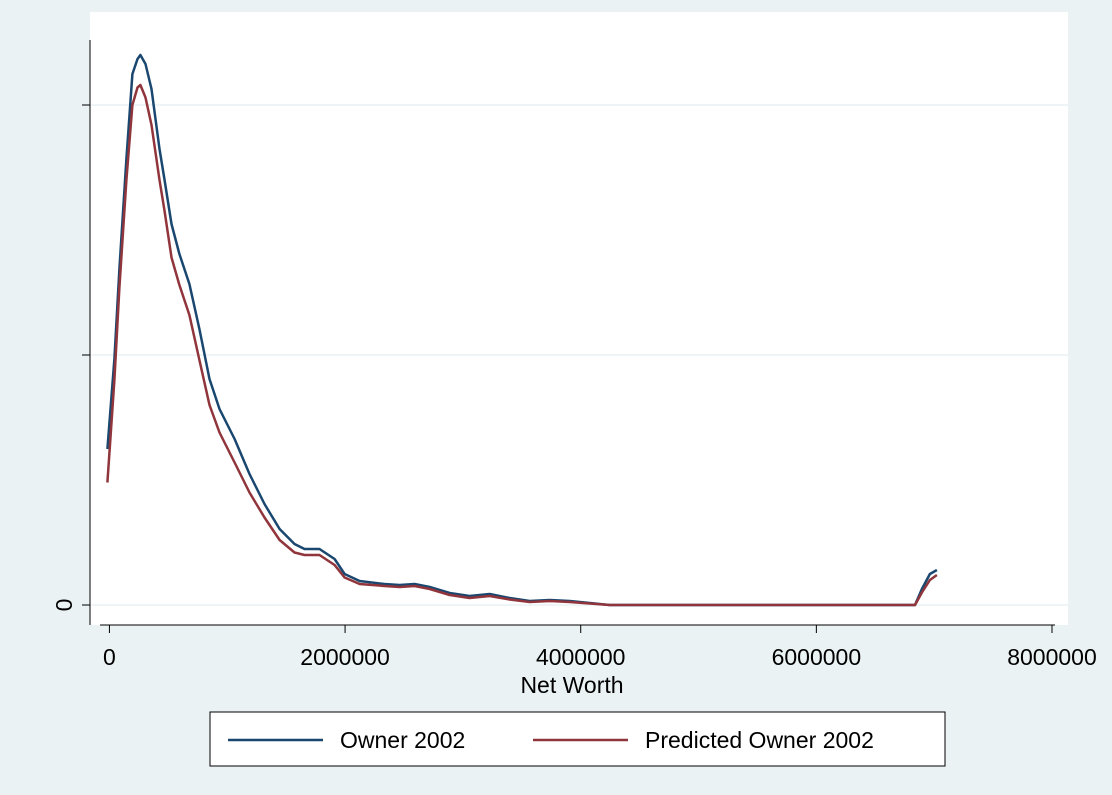  I want to click on legend-label: Owner 2002, so click(402, 740).